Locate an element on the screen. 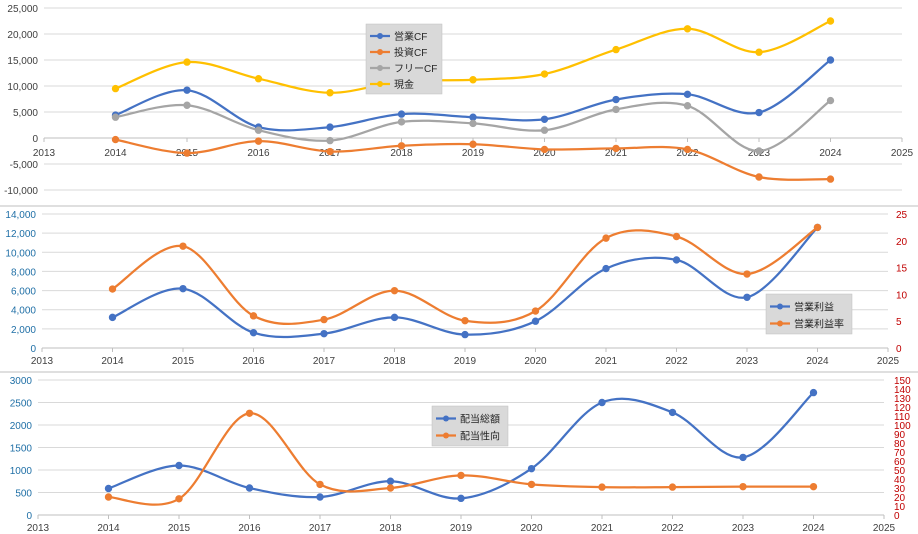 The width and height of the screenshot is (918, 534). y-tick-label: 8,000 is located at coordinates (23, 272).